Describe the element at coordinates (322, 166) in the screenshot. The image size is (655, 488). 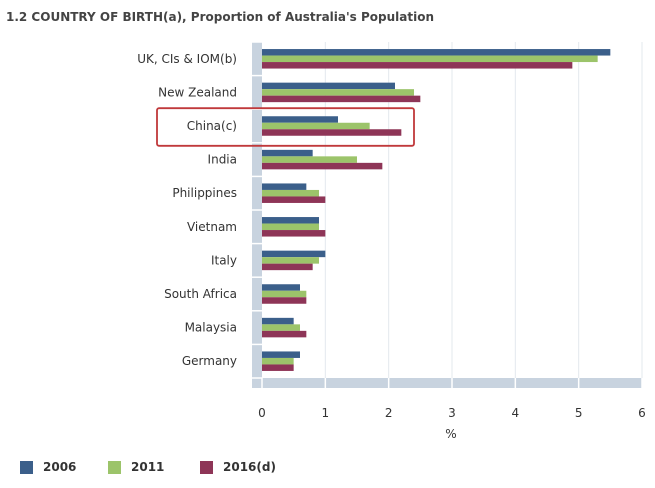
I see `bar-2016(d)-India` at that location.